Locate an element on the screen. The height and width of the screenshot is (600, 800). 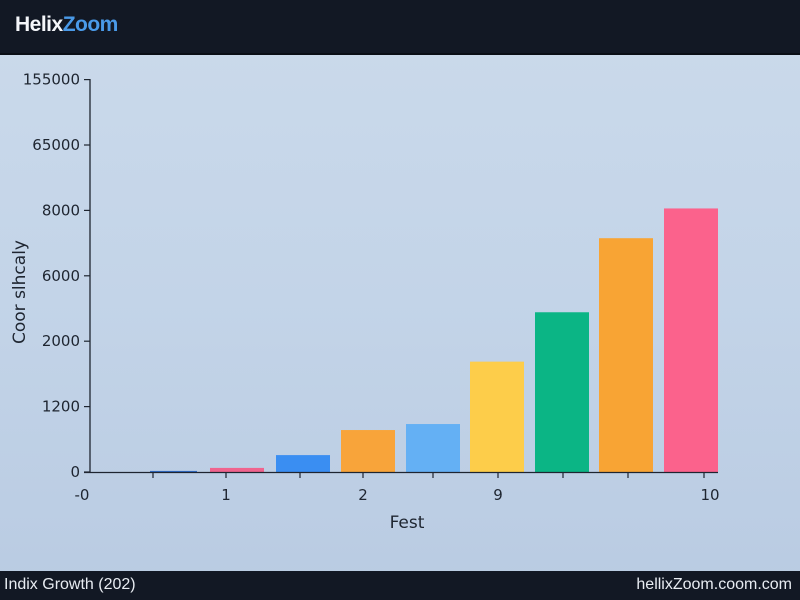
y-tick-label: 1200 is located at coordinates (61, 407).